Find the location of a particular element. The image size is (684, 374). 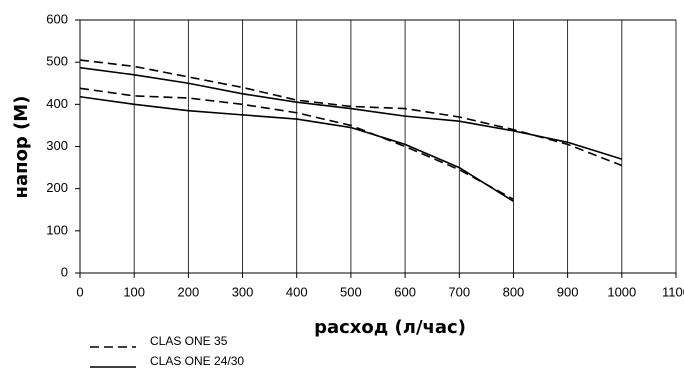

x-tick-label: 100 is located at coordinates (134, 291).